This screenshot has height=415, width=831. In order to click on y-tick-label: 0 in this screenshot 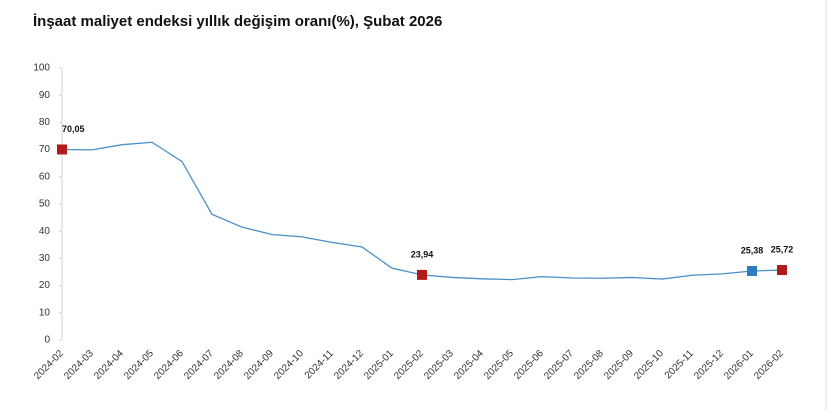, I will do `click(47, 340)`.